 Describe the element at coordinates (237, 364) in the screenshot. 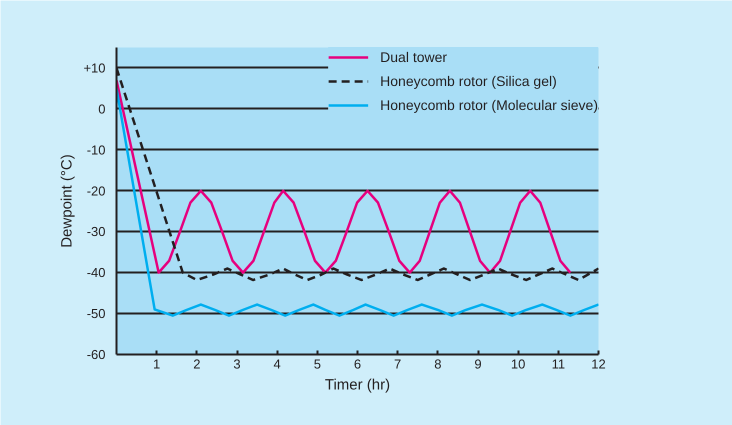

I see `x-tick-label: 3` at that location.